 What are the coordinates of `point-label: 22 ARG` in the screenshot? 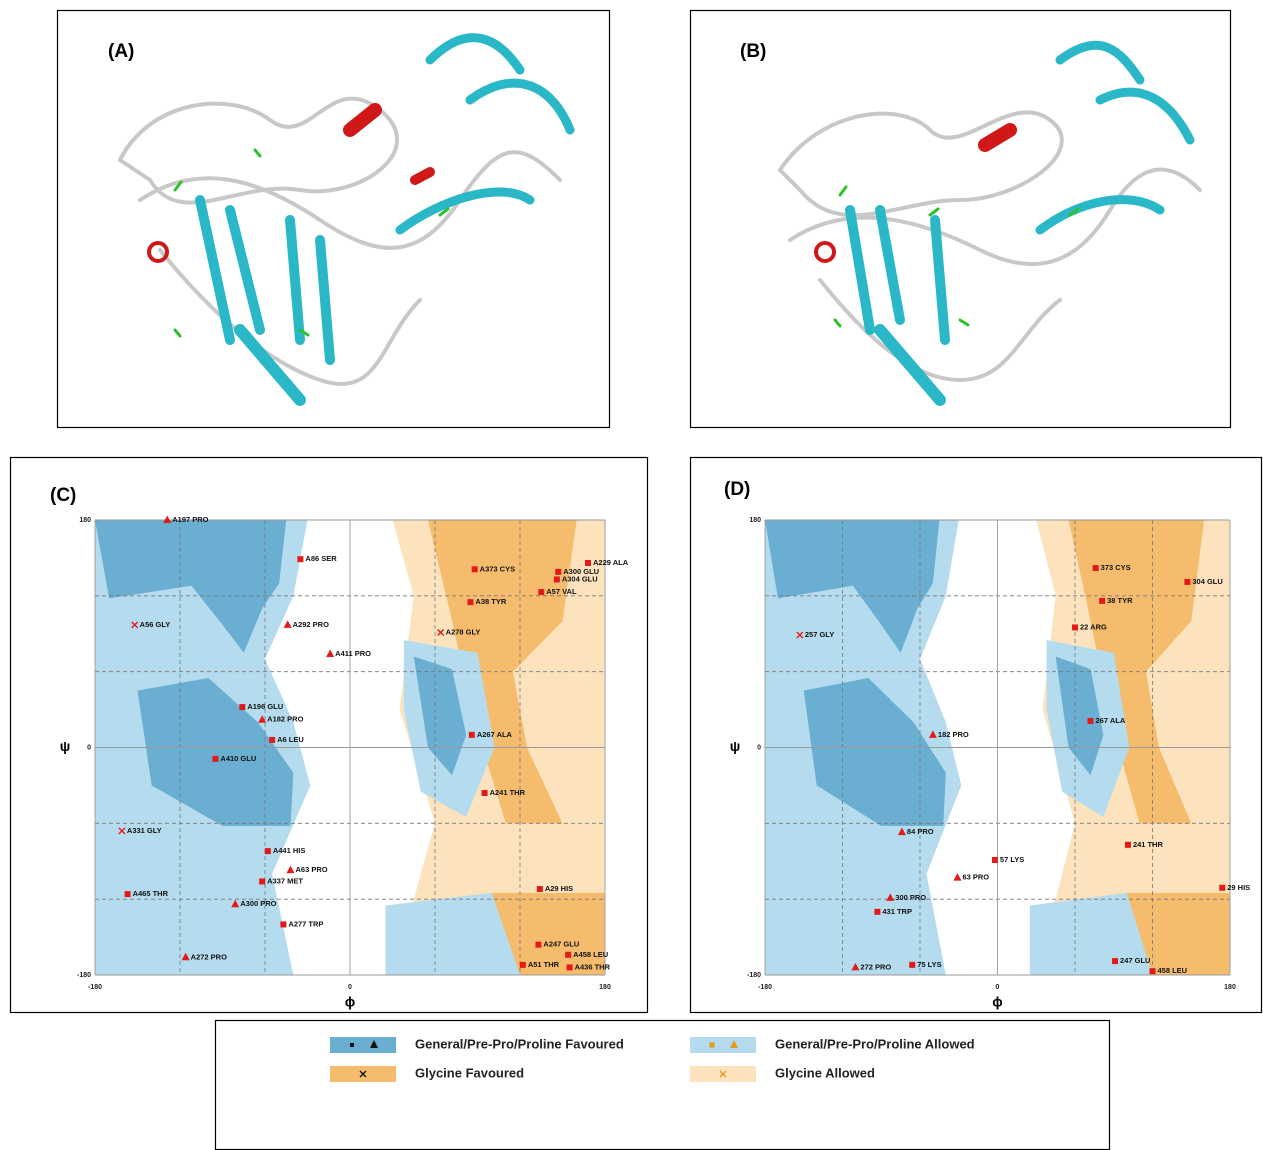 It's located at (1093, 626).